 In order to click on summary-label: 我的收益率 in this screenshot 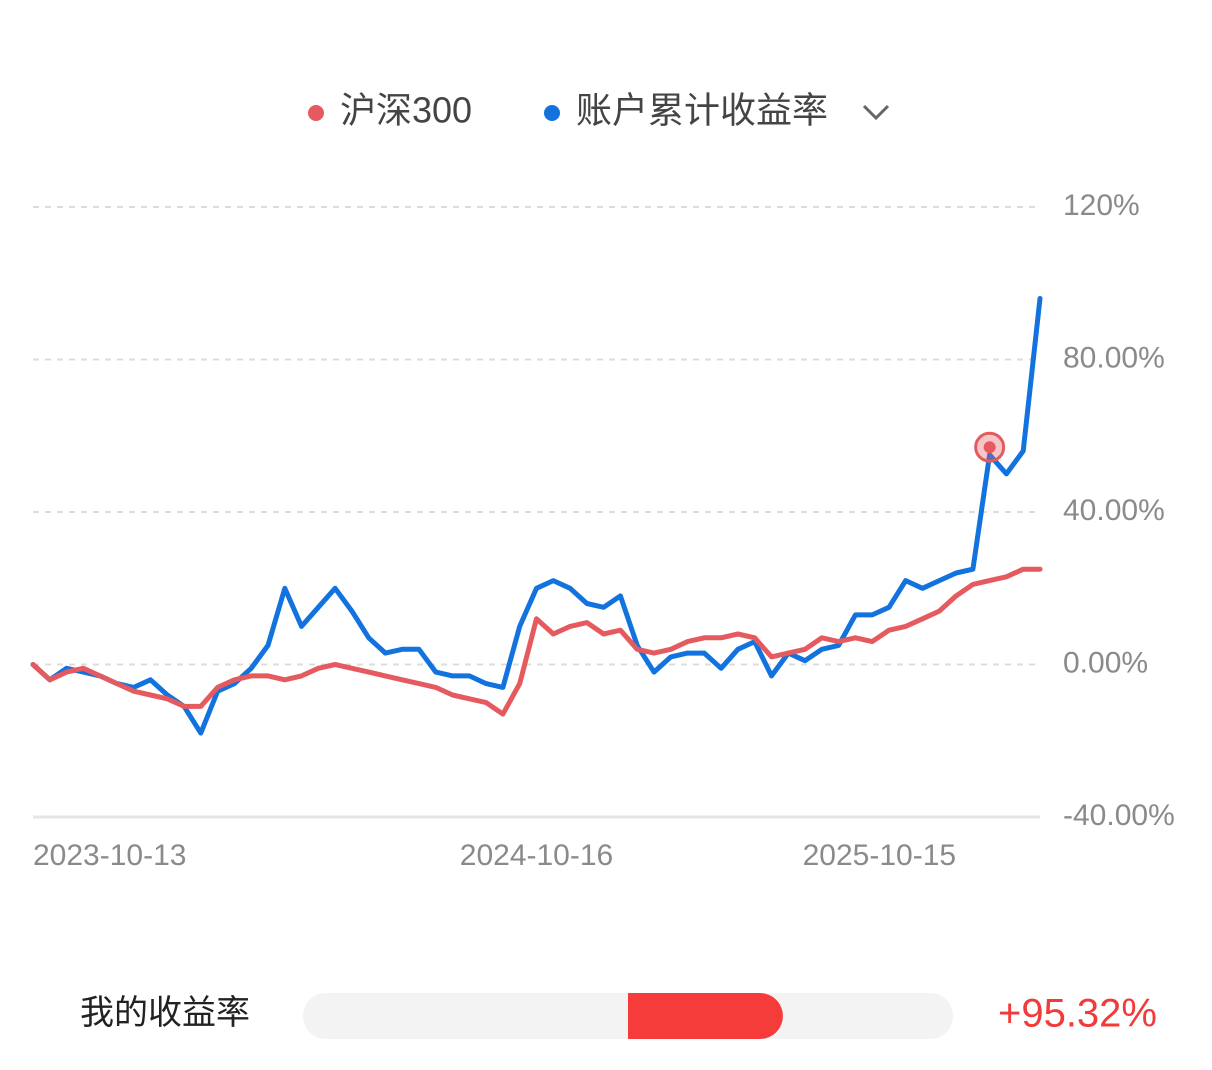, I will do `click(165, 1013)`.